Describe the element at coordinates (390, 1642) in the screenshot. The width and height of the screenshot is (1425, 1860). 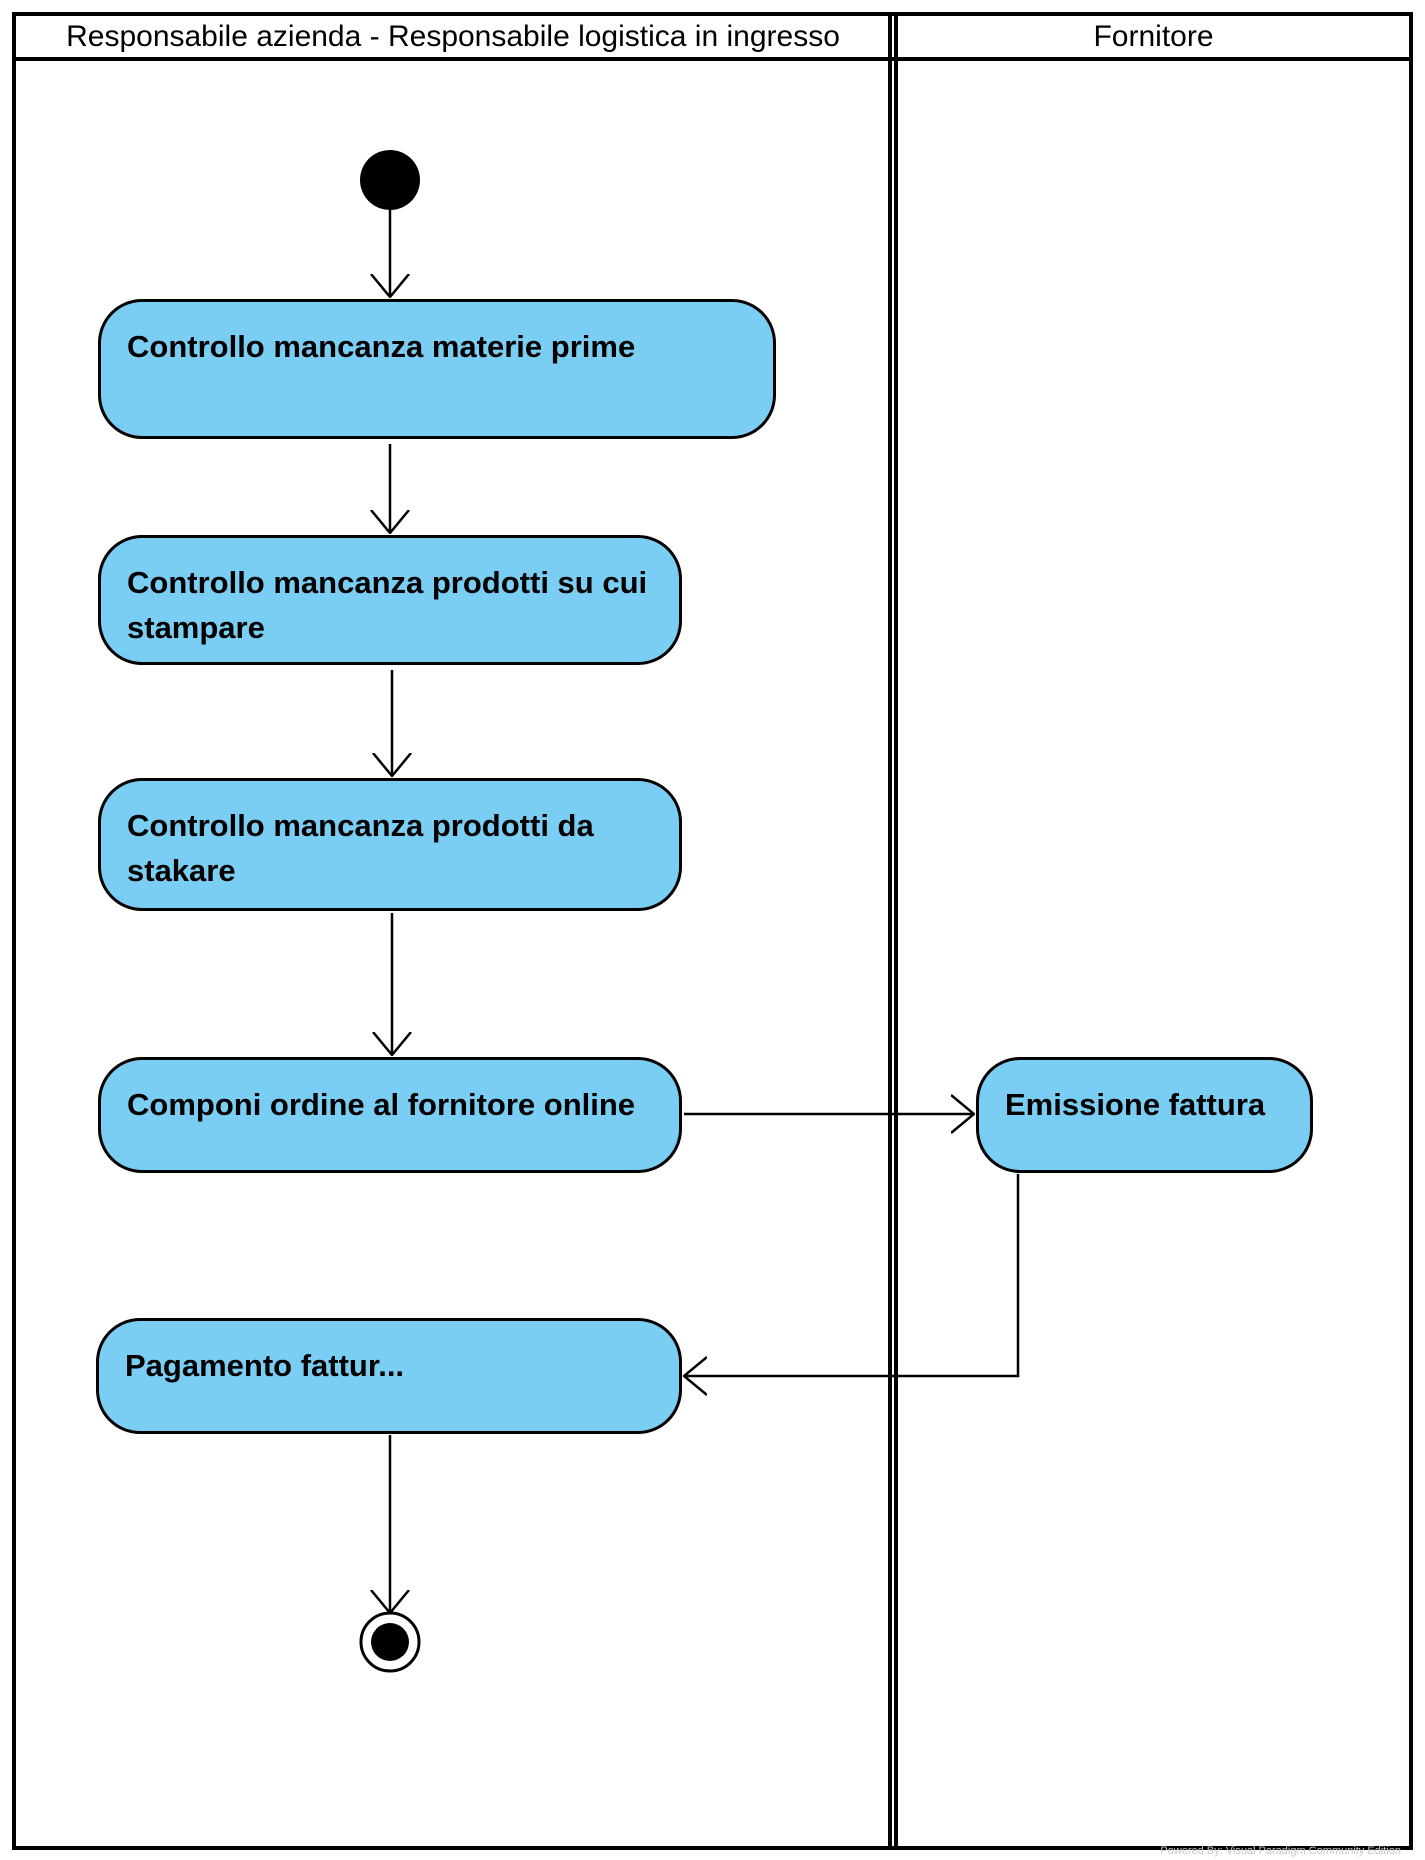
I see `activity-final-node` at that location.